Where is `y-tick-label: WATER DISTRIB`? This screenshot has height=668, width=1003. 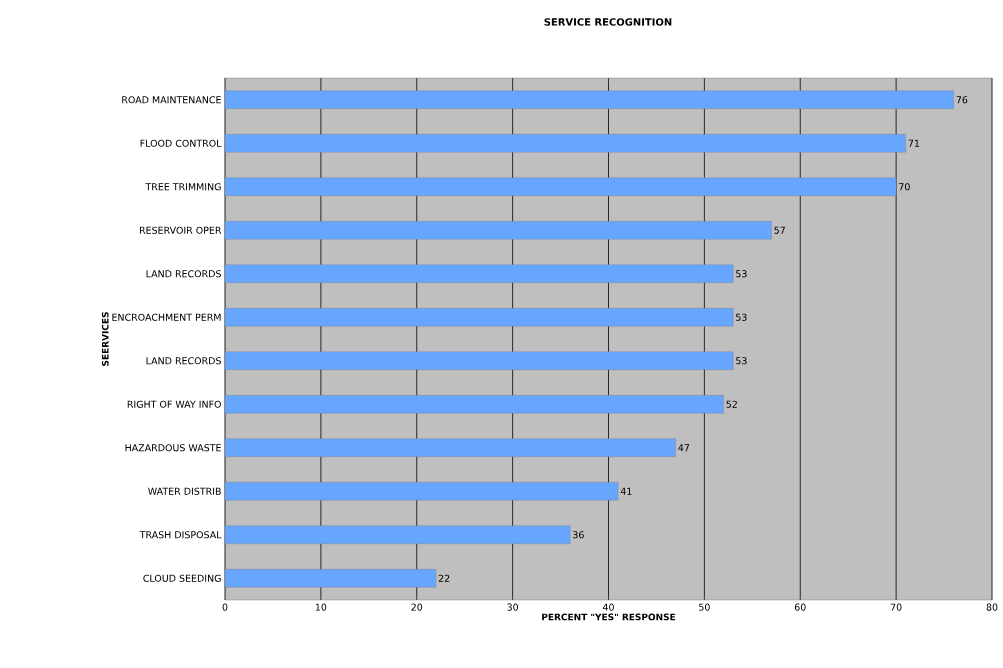 y-tick-label: WATER DISTRIB is located at coordinates (184, 491).